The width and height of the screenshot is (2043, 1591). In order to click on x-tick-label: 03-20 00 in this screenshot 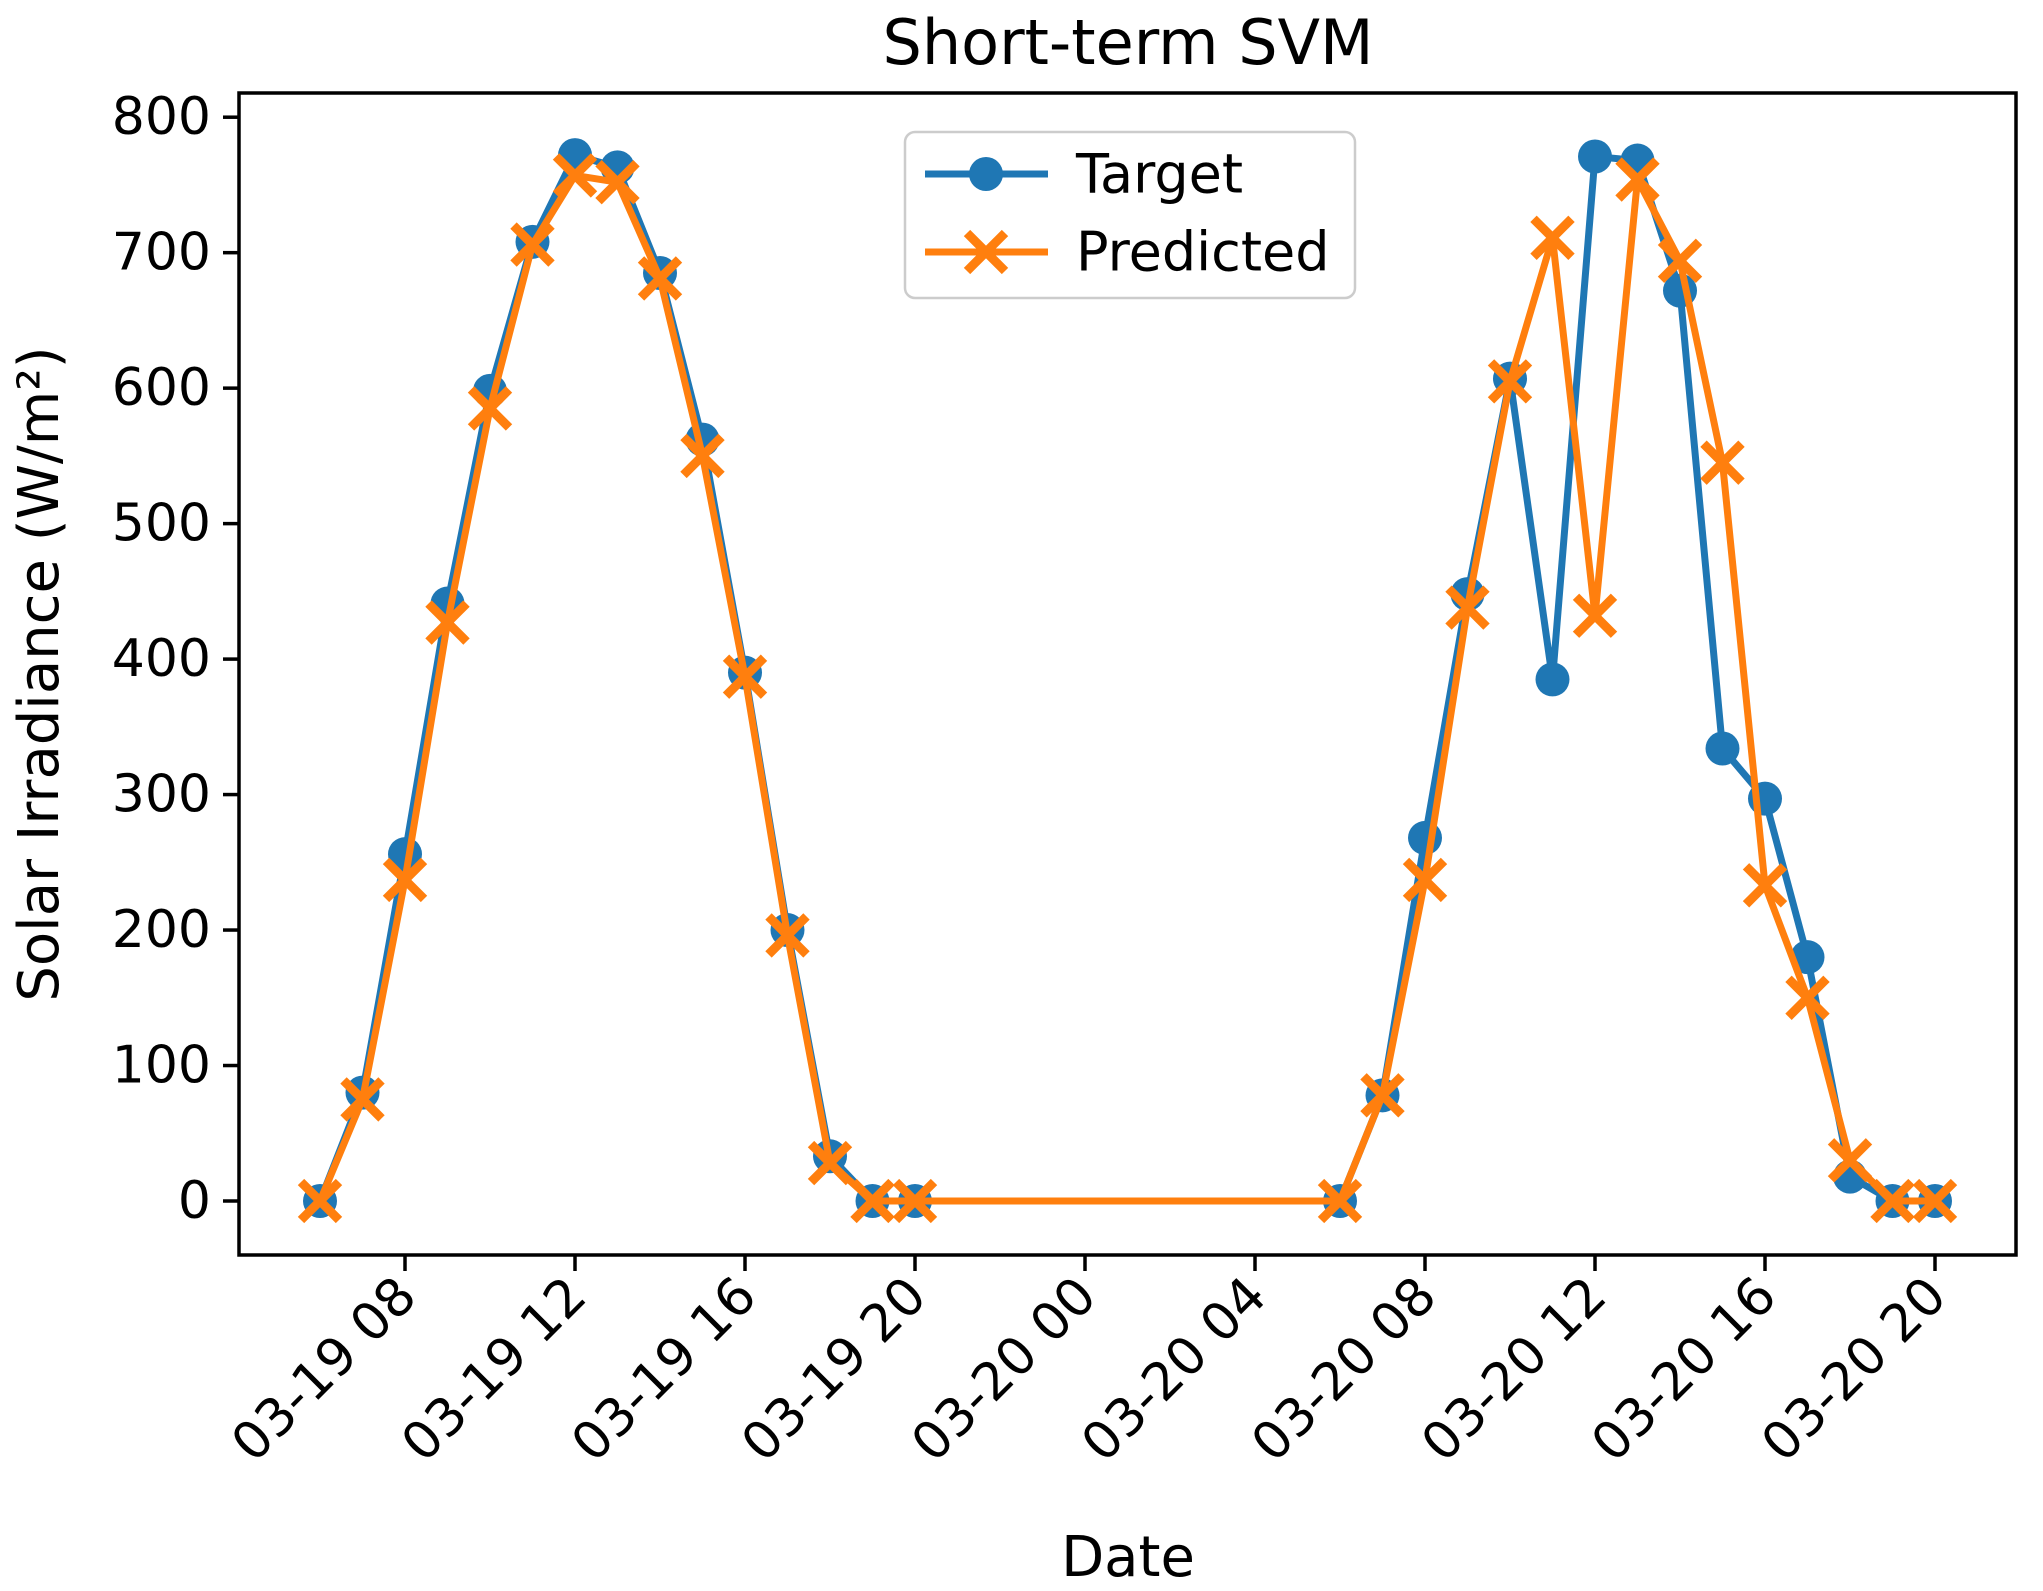, I will do `click(1004, 1370)`.